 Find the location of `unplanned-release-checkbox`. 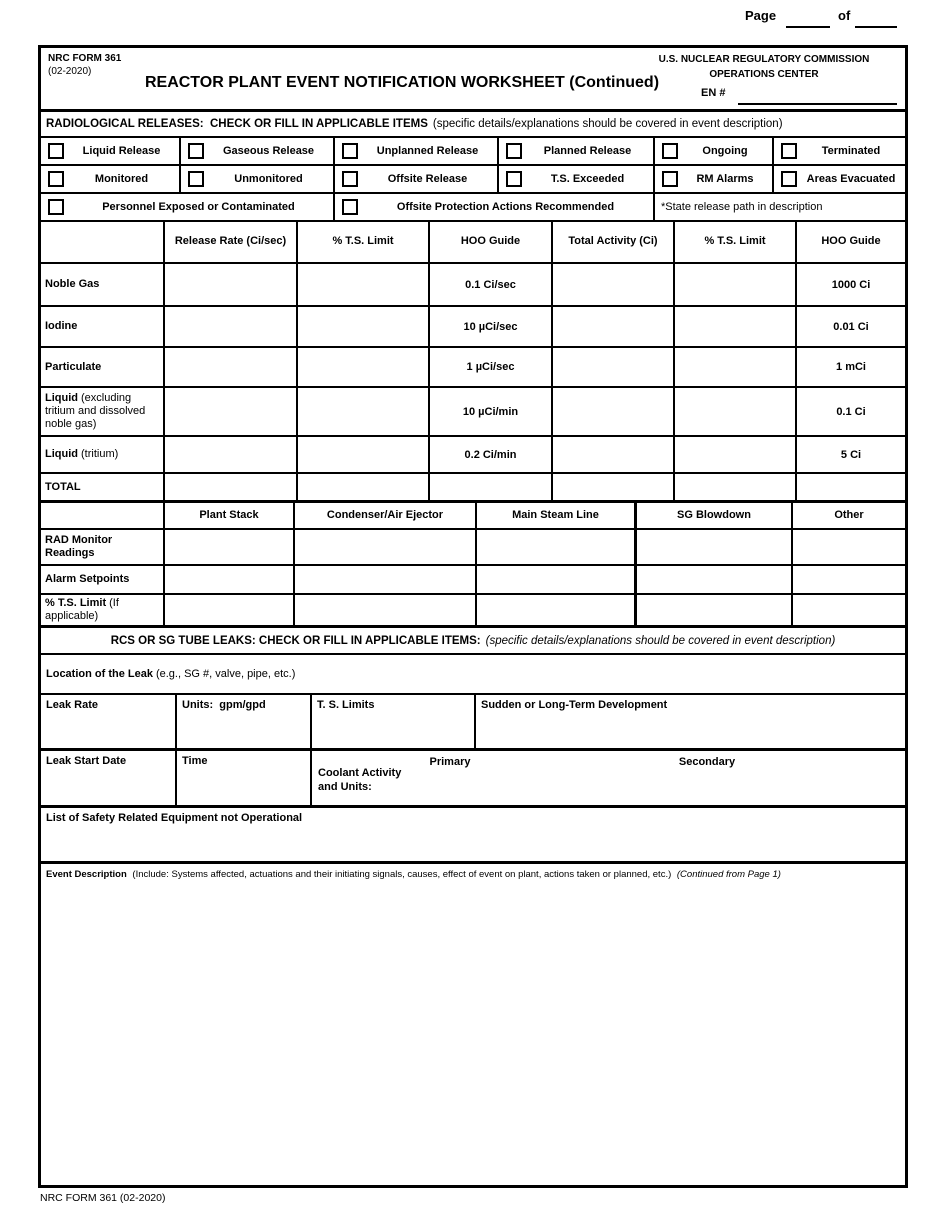

unplanned-release-checkbox is located at coordinates (350, 151).